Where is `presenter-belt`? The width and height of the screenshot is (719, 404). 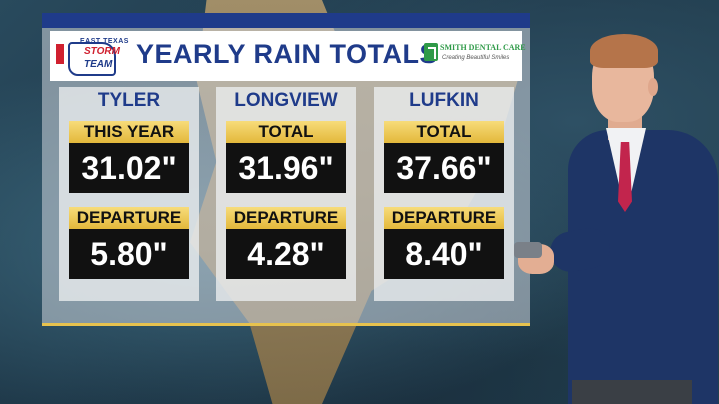
presenter-belt is located at coordinates (632, 392).